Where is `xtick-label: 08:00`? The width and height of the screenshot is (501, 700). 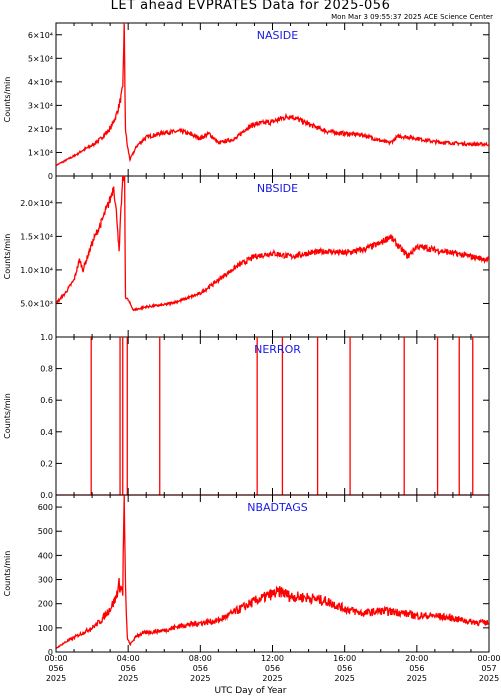 xtick-label: 08:00 is located at coordinates (200, 658).